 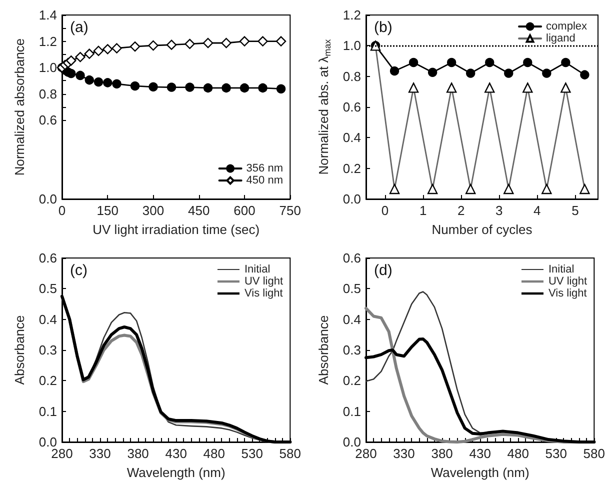 I want to click on x-tick-label: 300, so click(x=153, y=210).